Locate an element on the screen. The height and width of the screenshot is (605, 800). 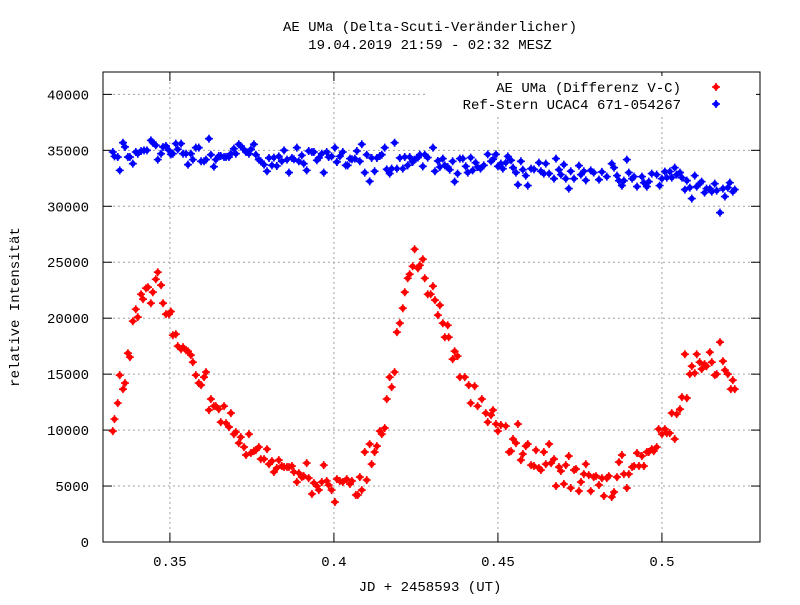
chart-title: AE UMa (Delta-Scuti-Veränderlicher) is located at coordinates (430, 28).